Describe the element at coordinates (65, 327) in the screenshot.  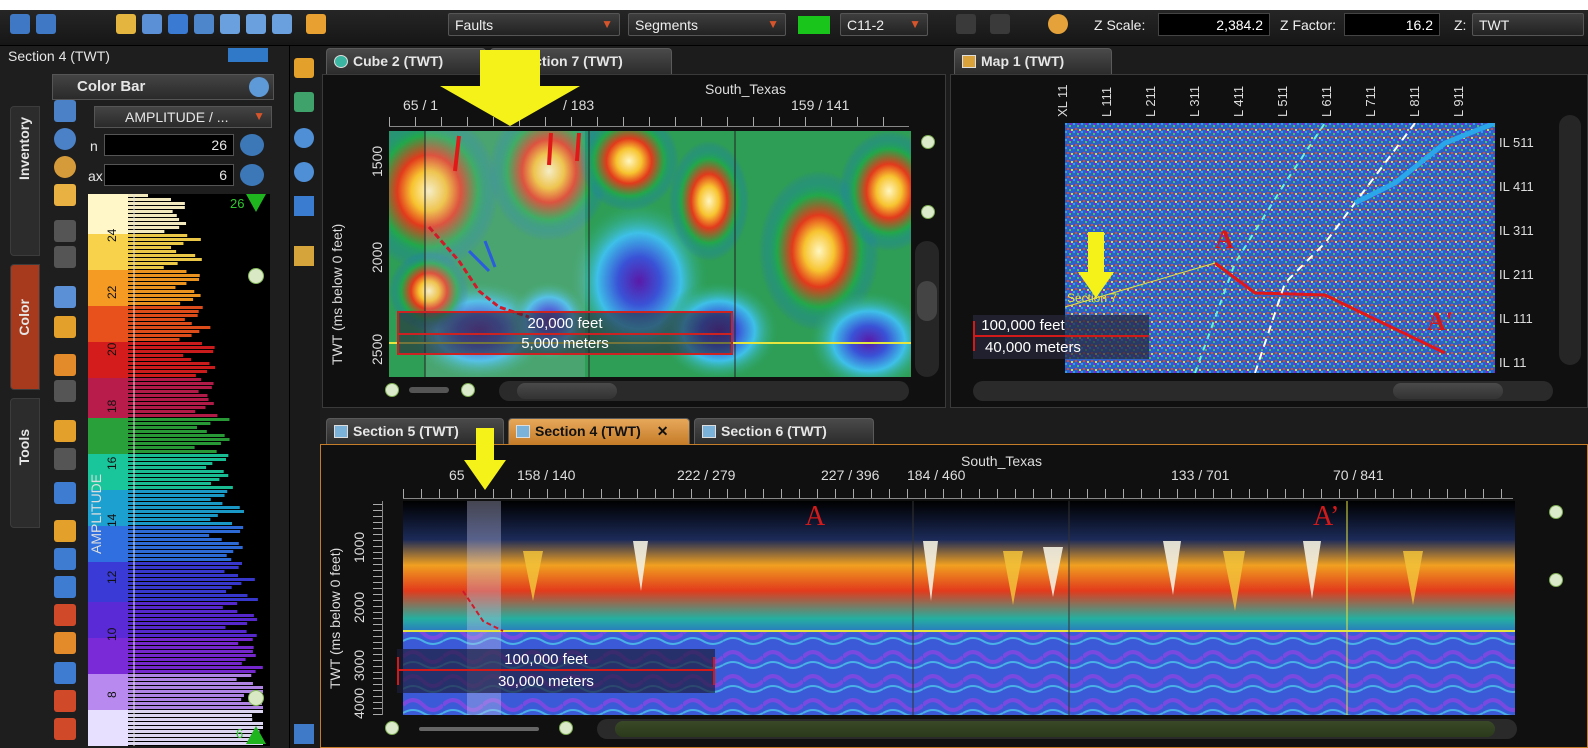
I see `add-point-icon` at that location.